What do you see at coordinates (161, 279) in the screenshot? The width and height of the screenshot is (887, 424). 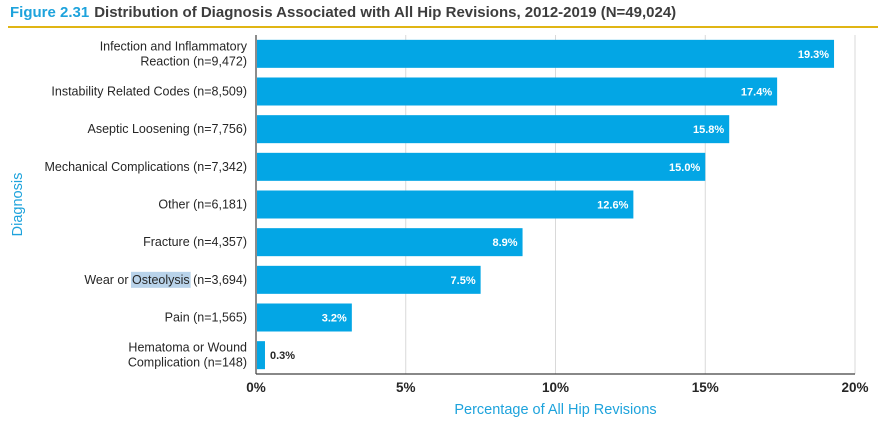 I see `text-selection-highlight` at bounding box center [161, 279].